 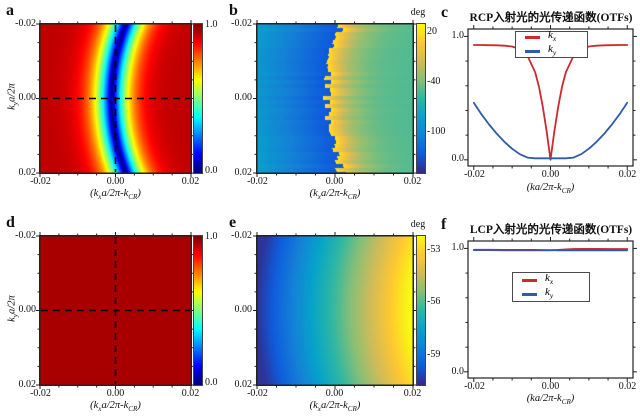 What do you see at coordinates (10, 10) in the screenshot?
I see `panel-letter-a: a` at bounding box center [10, 10].